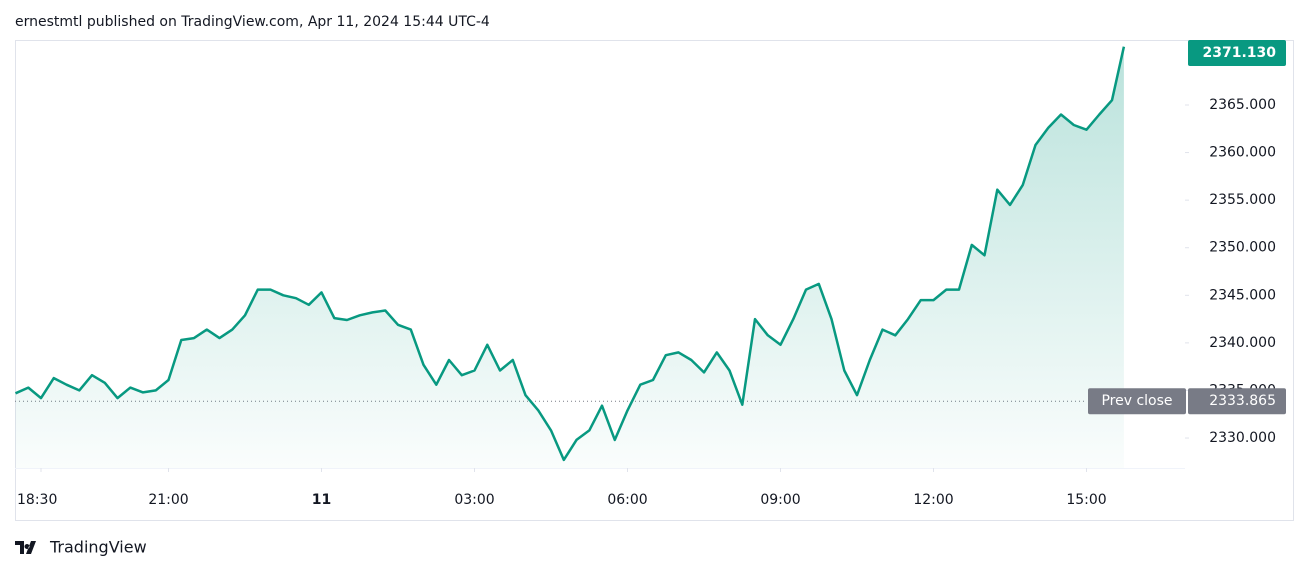 The image size is (1308, 578). Describe the element at coordinates (1242, 438) in the screenshot. I see `y-tick-label: 2330.000` at that location.